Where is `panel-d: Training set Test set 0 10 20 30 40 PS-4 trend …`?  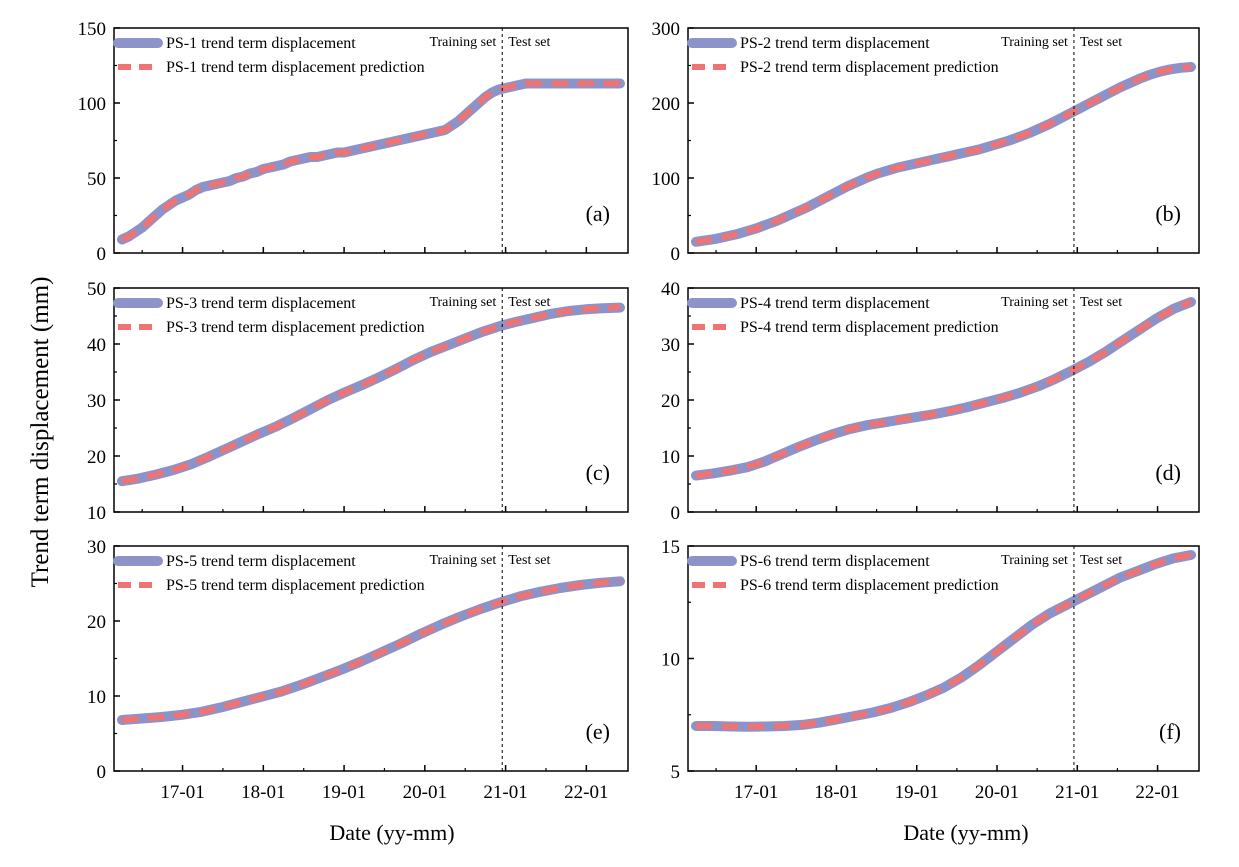 panel-d: Training set Test set 0 10 20 30 40 PS-4 trend … is located at coordinates (930, 401).